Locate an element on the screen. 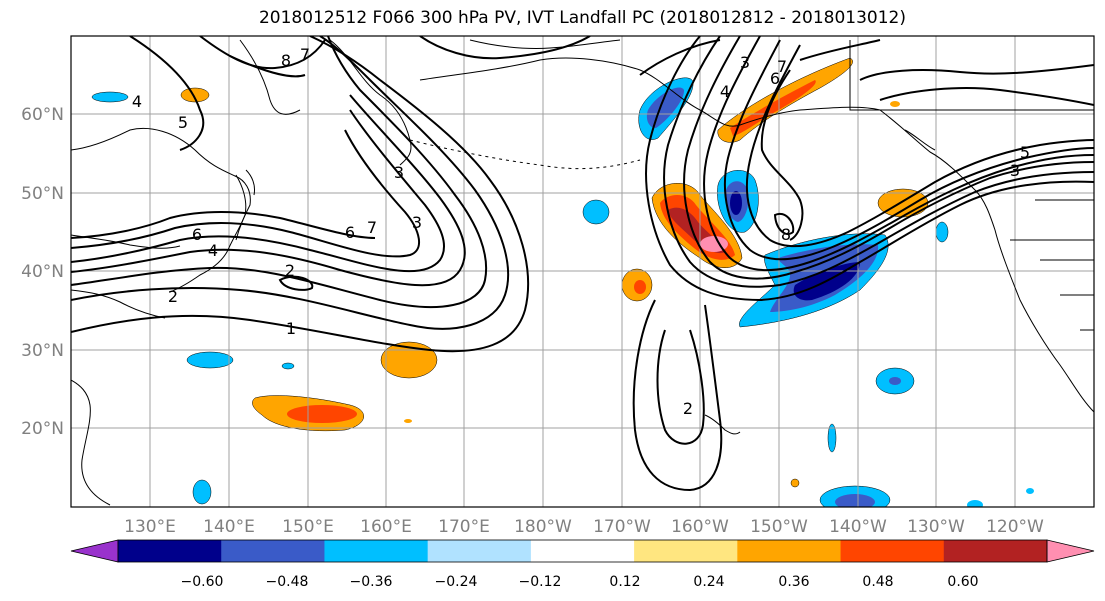  colorbar-tick-label: 0.48 is located at coordinates (877, 582).